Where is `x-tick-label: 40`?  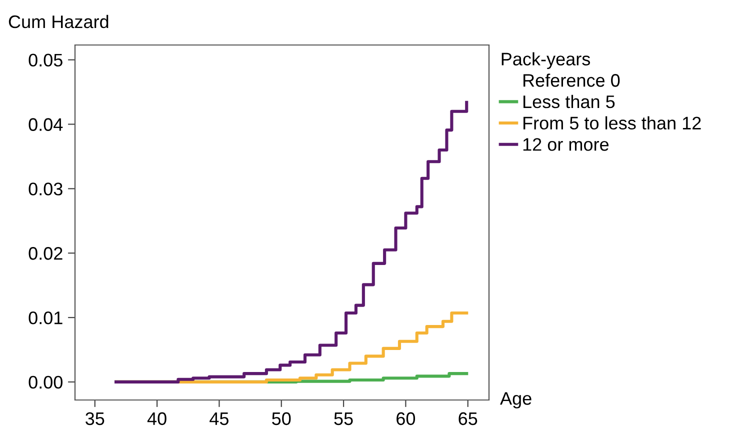 x-tick-label: 40 is located at coordinates (156, 419).